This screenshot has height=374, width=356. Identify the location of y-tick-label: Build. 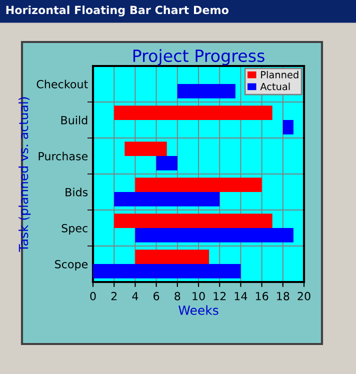
(74, 120).